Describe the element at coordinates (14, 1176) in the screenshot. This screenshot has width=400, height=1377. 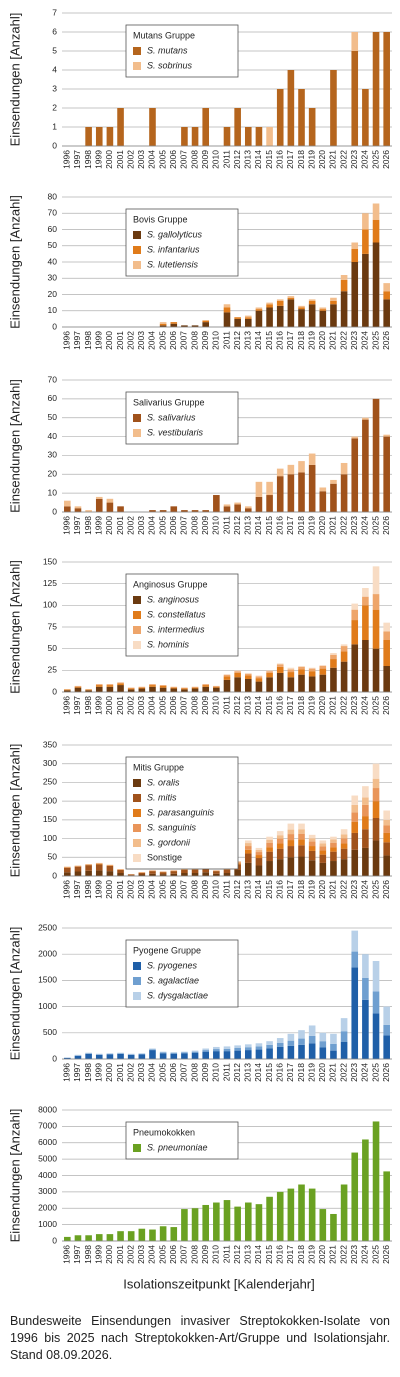
I see `y-axis-label: Einsendungen [Anzahl]` at that location.